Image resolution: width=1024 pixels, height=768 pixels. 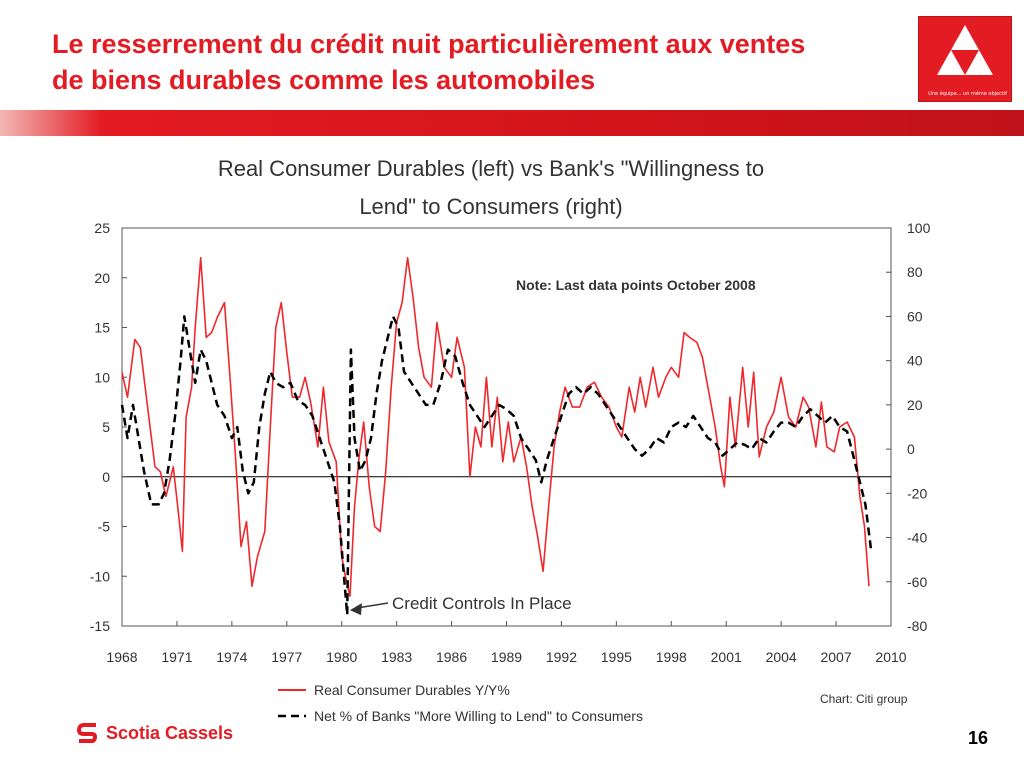 I want to click on header-band, so click(x=512, y=123).